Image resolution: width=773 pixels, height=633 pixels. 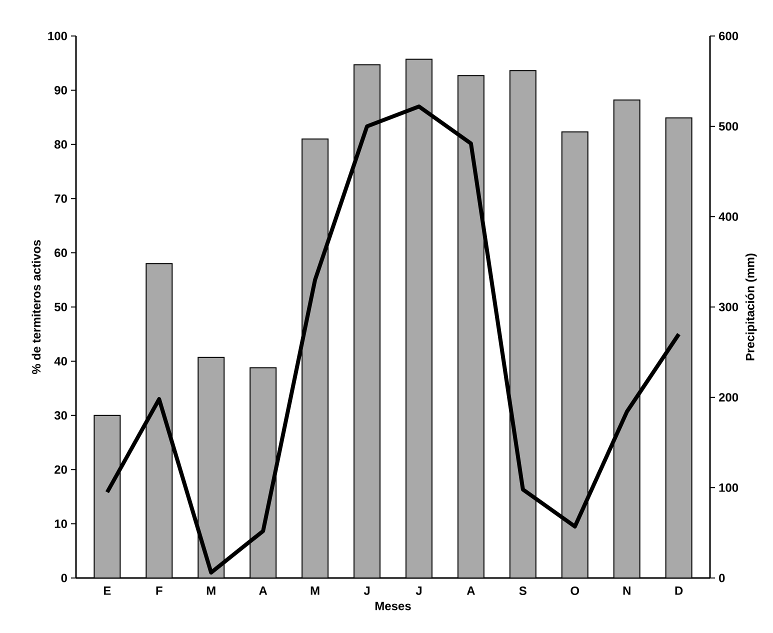 I want to click on y-tick-label: 40, so click(x=60, y=361).